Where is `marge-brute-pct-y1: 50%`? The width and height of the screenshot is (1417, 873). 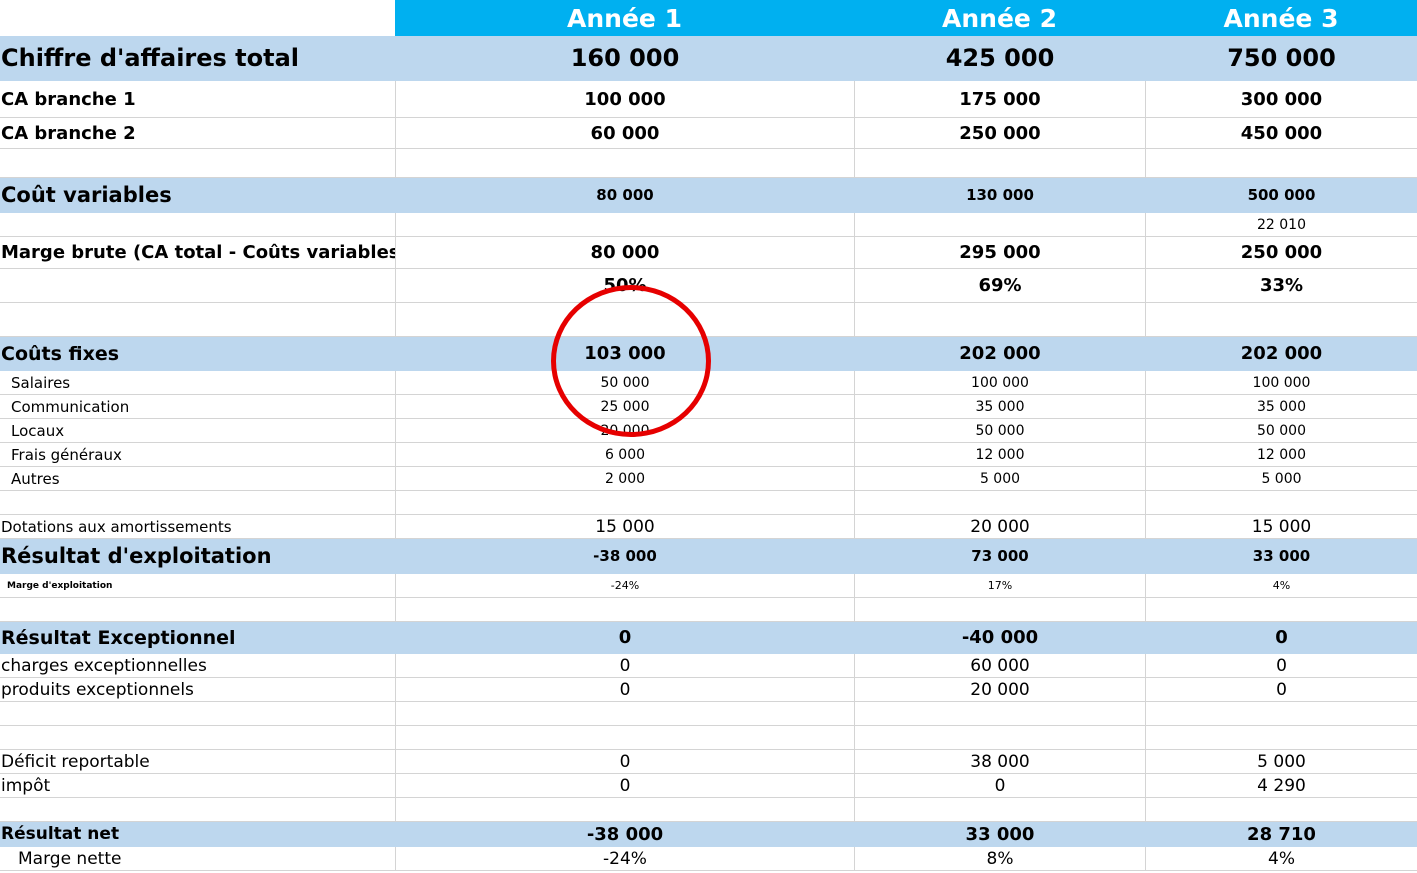
marge-brute-pct-y1: 50% is located at coordinates (624, 285).